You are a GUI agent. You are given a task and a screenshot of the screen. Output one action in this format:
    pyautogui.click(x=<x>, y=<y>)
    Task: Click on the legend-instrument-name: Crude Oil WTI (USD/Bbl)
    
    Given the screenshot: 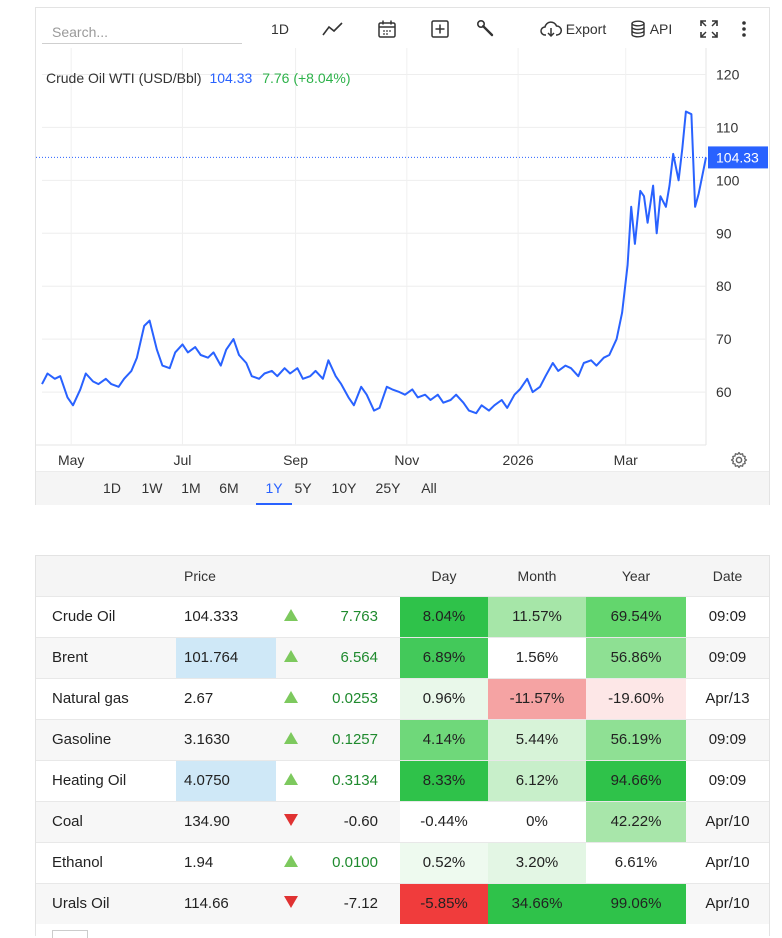 What is the action you would take?
    pyautogui.click(x=124, y=78)
    